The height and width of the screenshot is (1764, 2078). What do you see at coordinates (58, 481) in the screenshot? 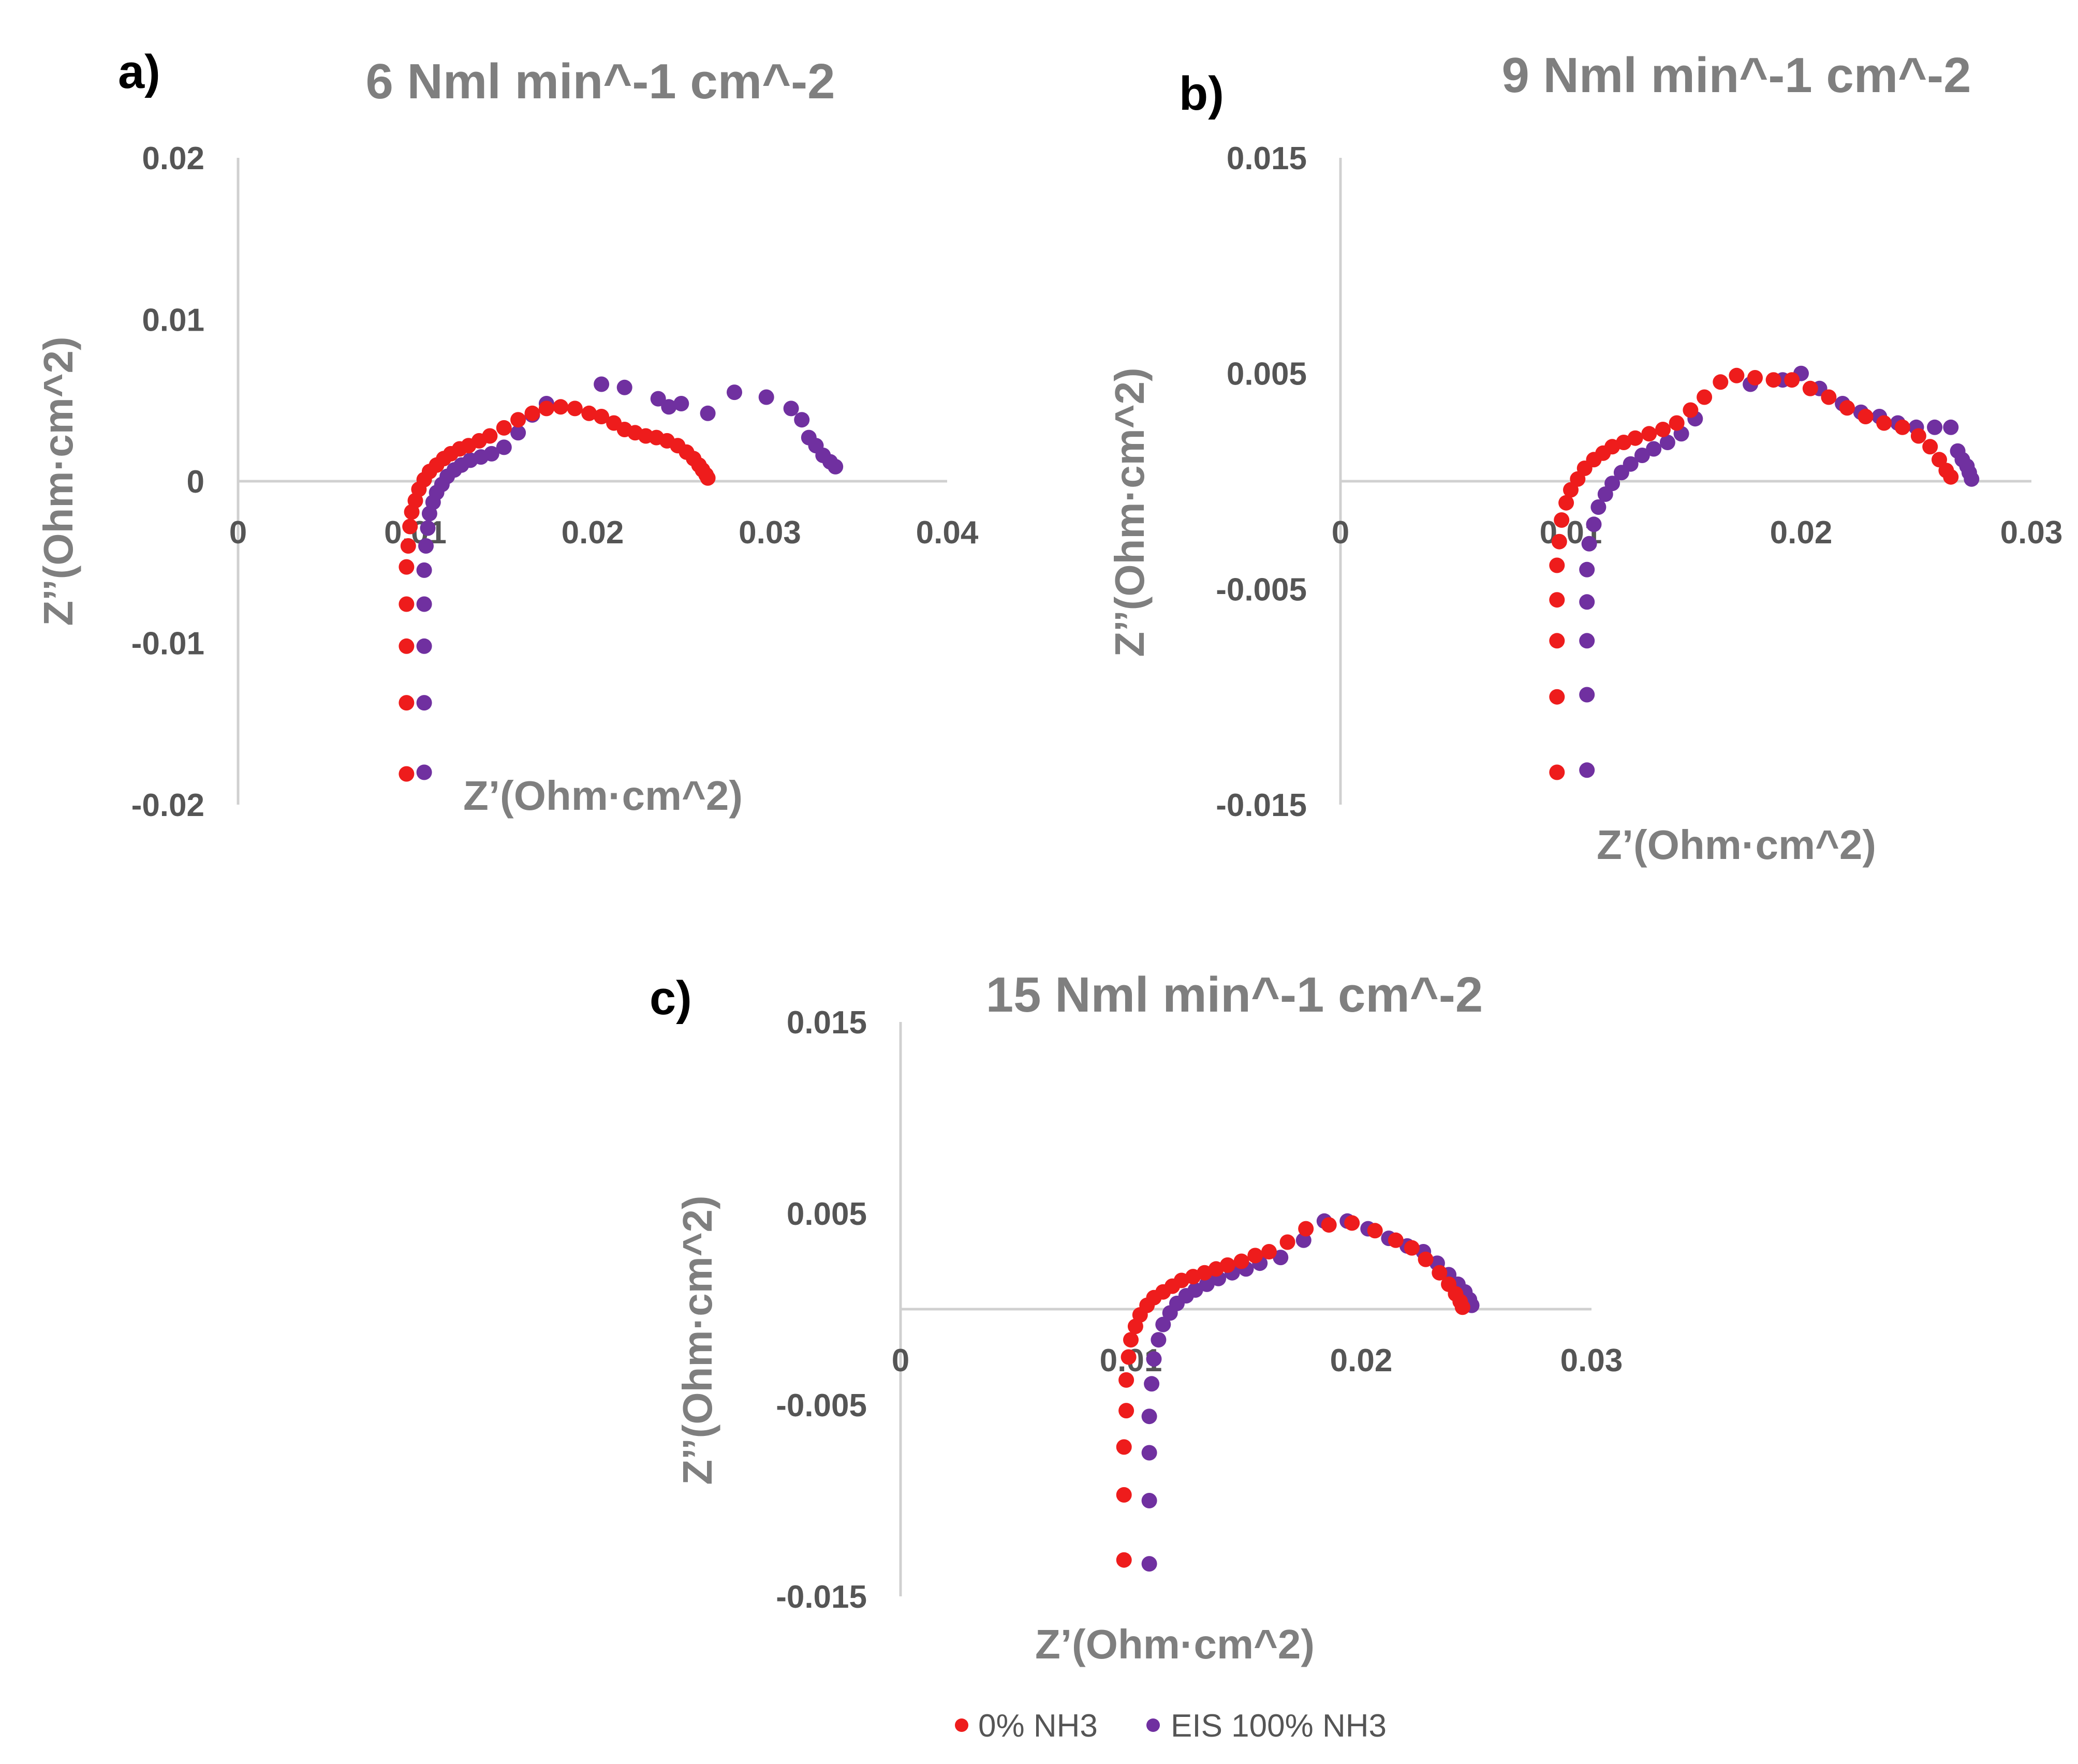
I see `panel-a-y-axis-title: Z’’(Ohm·cm^2)` at bounding box center [58, 481].